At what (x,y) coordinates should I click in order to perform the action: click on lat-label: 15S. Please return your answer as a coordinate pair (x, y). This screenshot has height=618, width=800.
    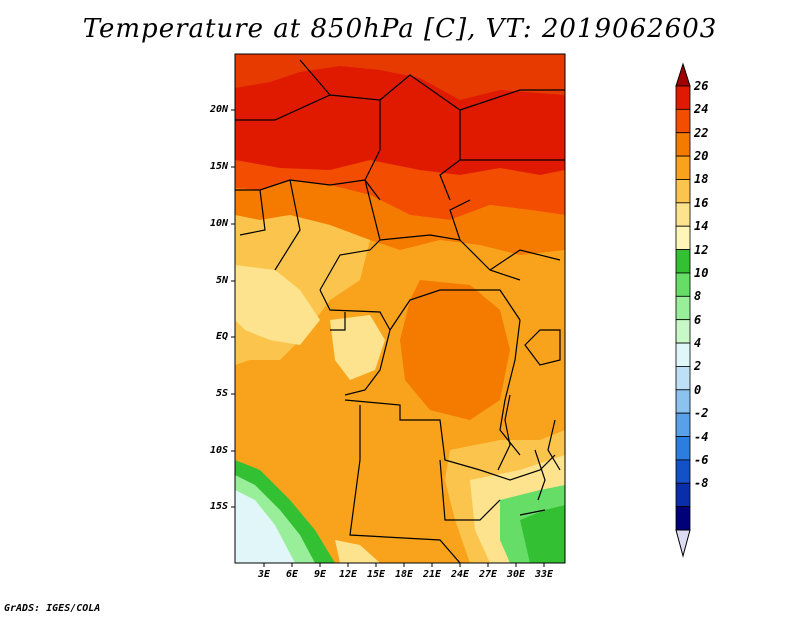
    Looking at the image, I should click on (218, 506).